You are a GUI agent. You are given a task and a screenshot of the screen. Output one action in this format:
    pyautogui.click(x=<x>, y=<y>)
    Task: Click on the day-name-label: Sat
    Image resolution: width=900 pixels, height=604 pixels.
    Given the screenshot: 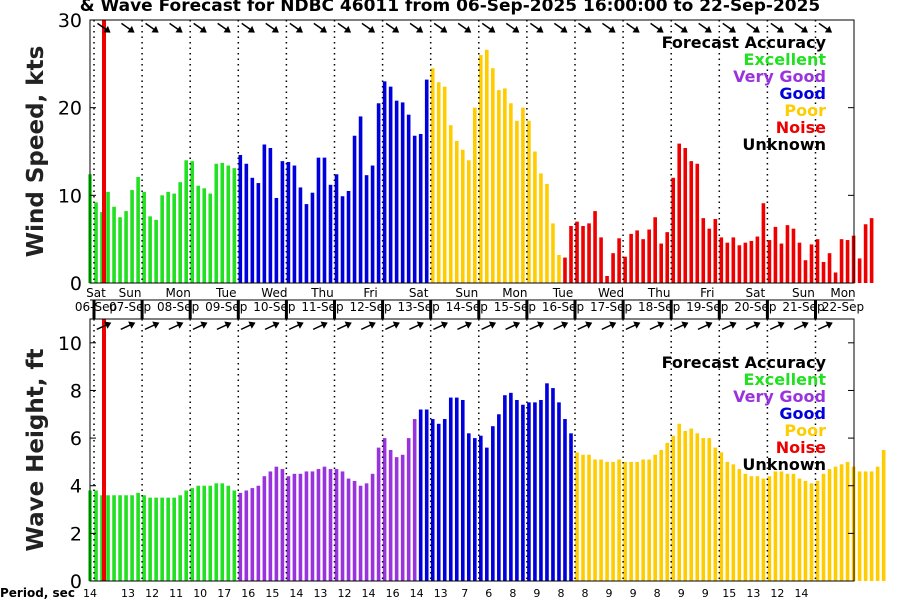 What is the action you would take?
    pyautogui.click(x=96, y=293)
    